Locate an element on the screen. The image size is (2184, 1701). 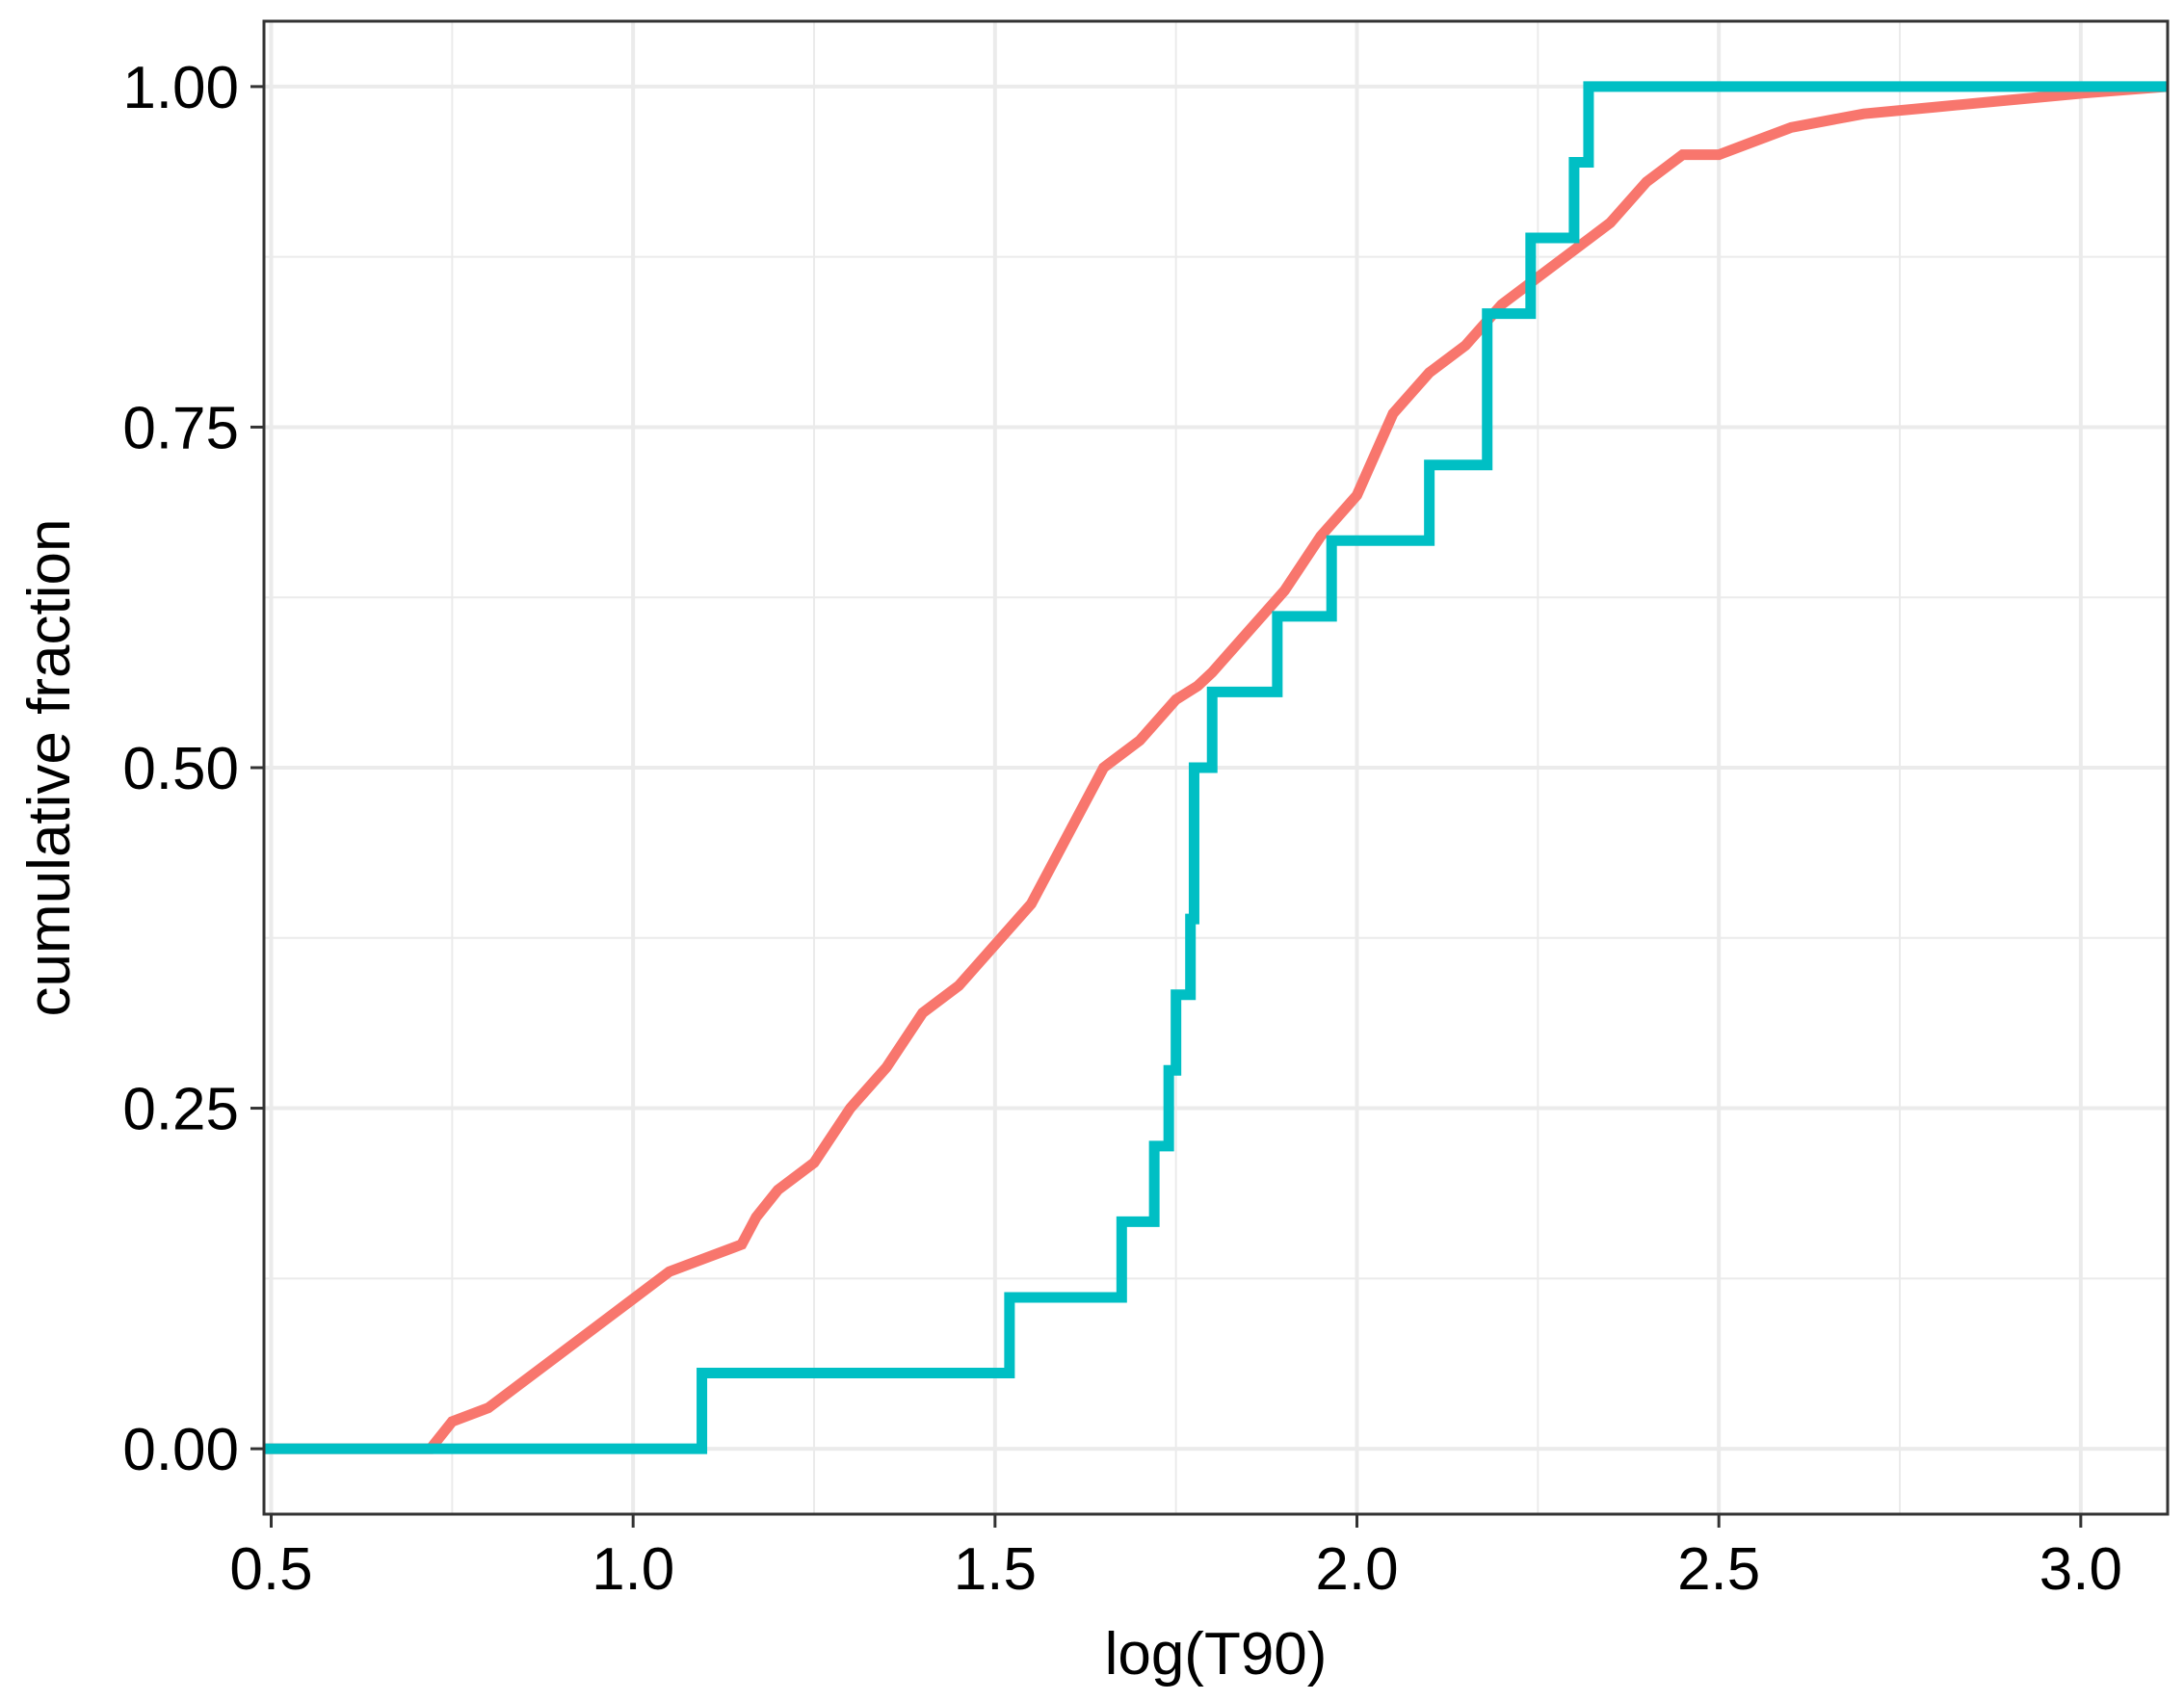
y-tick-label: 0.50 is located at coordinates (181, 769).